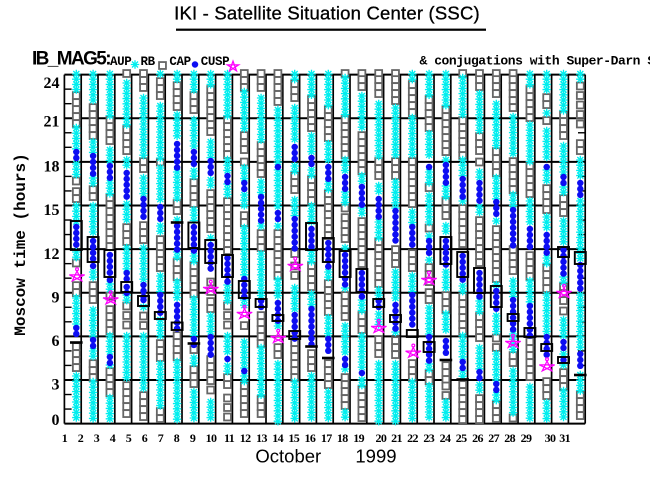 Image resolution: width=650 pixels, height=500 pixels. I want to click on svg-text: Moscow time (hours), so click(21, 244).